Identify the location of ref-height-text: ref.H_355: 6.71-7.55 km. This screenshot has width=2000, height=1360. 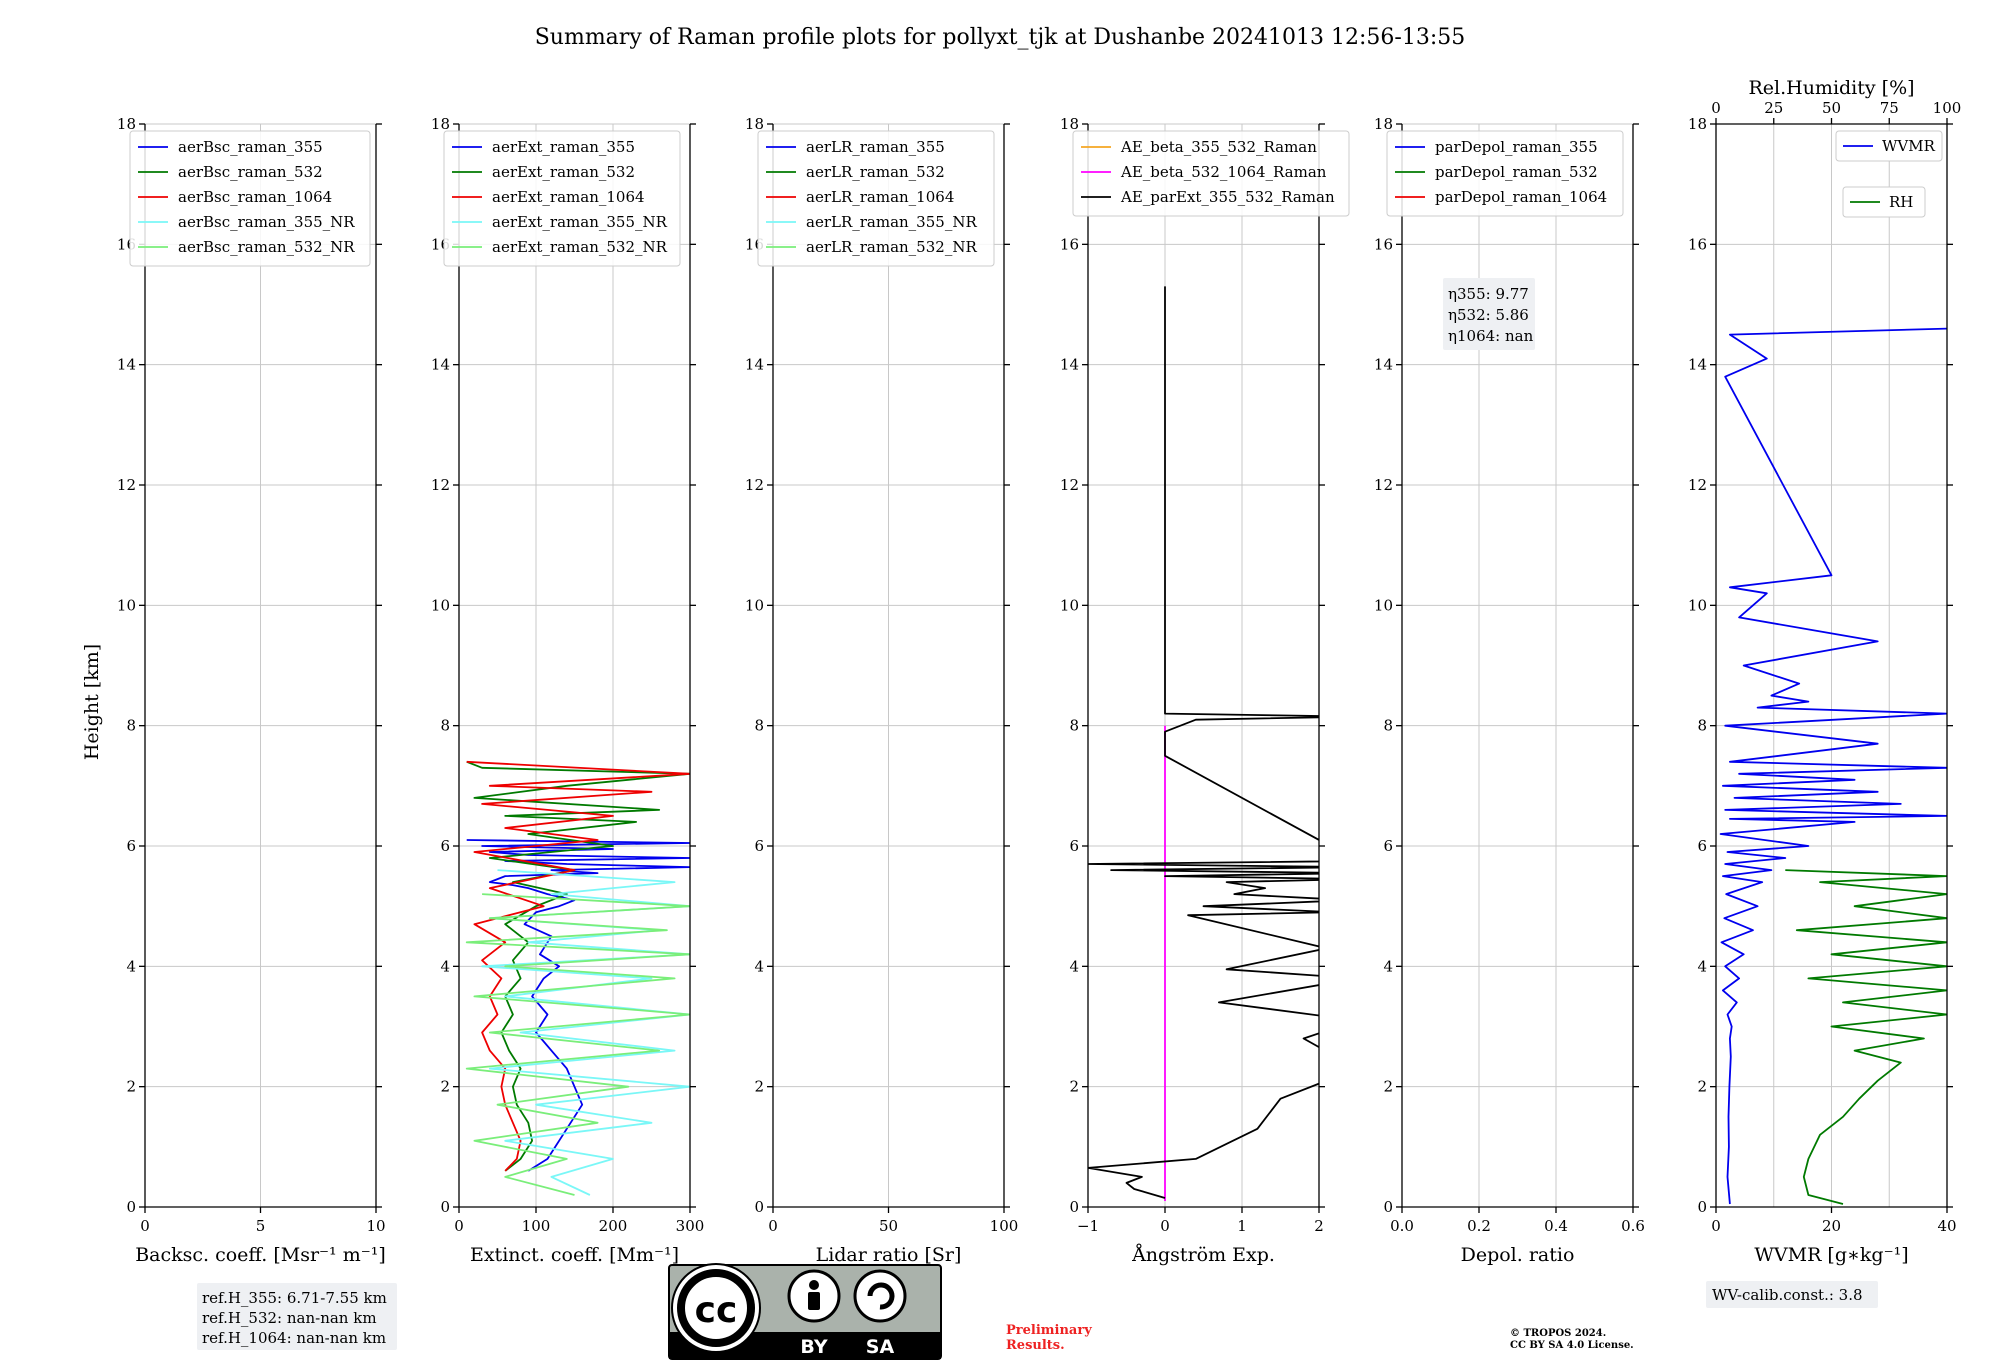
(294, 1298).